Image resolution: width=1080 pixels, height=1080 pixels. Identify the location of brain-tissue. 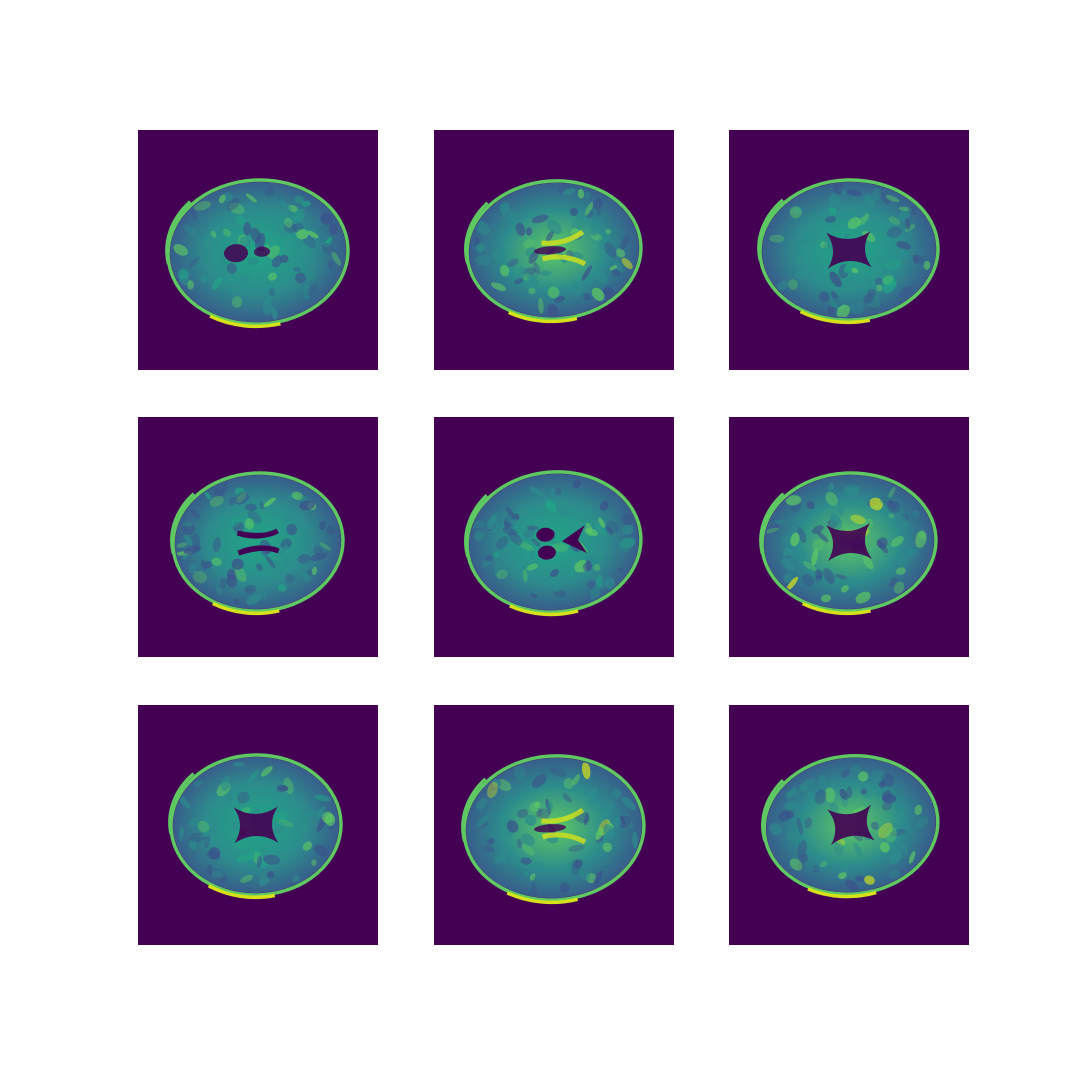
(258, 542).